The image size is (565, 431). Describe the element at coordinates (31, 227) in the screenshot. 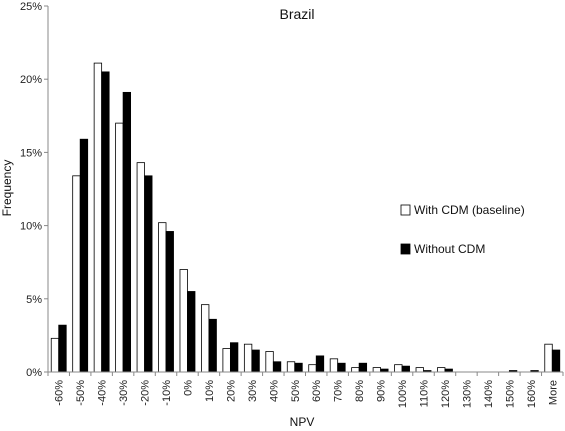

I see `y-tick-label: 10%` at that location.